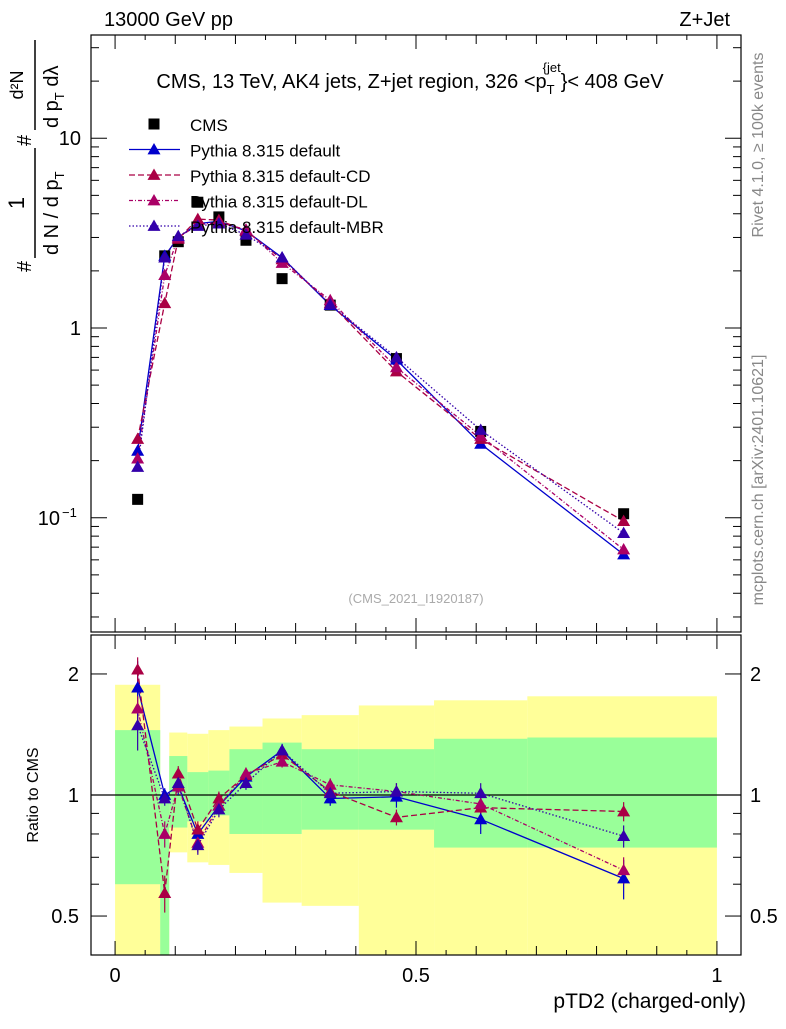 The image size is (786, 1029). What do you see at coordinates (279, 202) in the screenshot?
I see `legend-label-dl: Pythia 8.315 default-DL` at bounding box center [279, 202].